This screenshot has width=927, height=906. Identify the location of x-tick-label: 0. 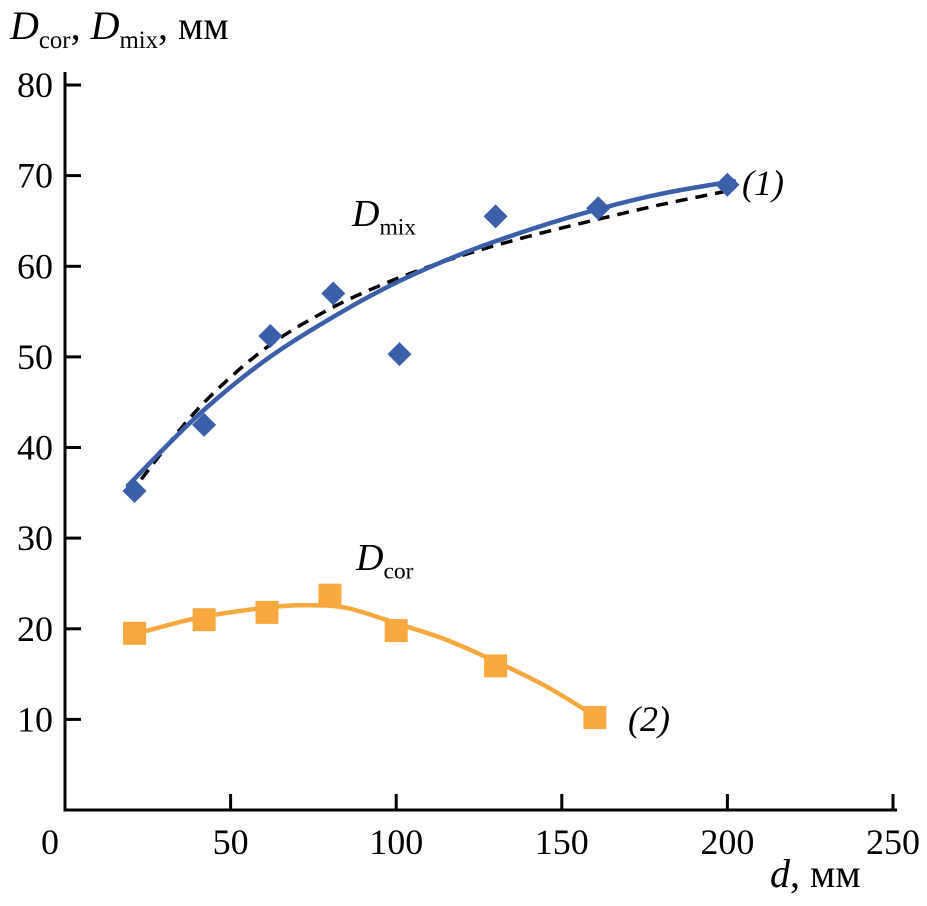
(50, 842).